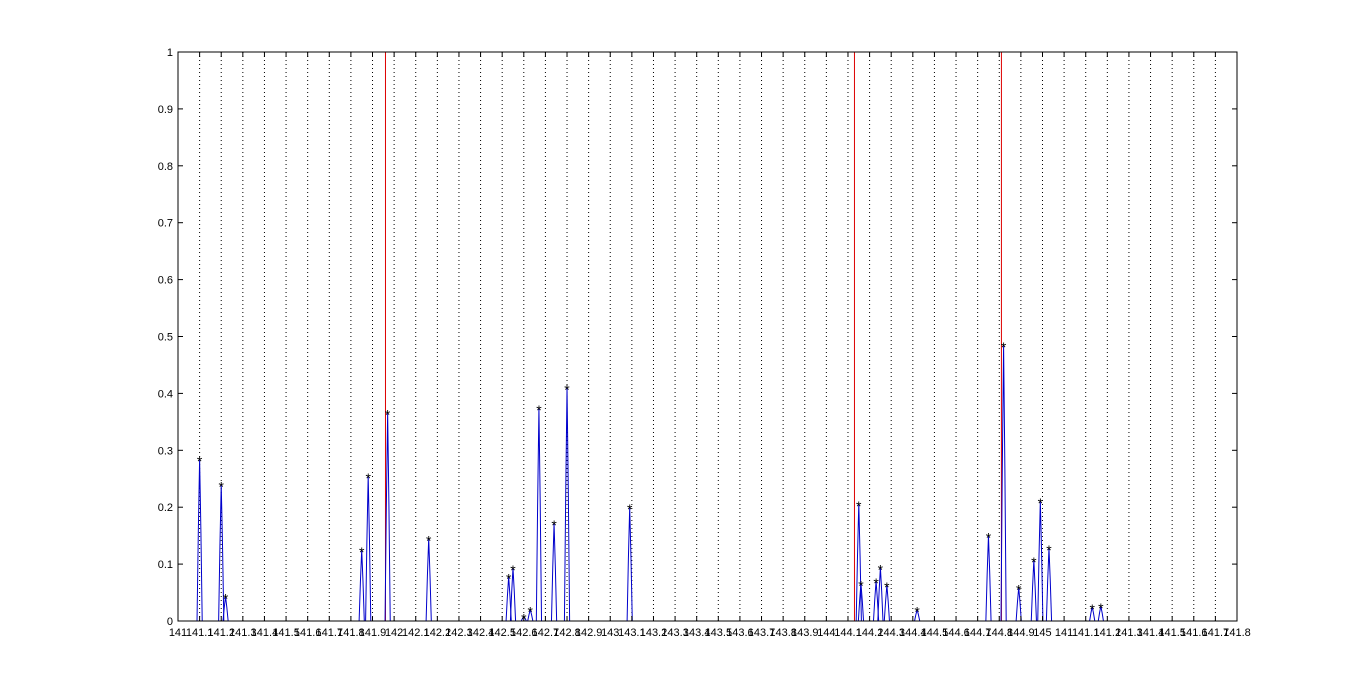 The height and width of the screenshot is (698, 1367). Describe the element at coordinates (394, 633) in the screenshot. I see `x-tick-label: 142` at that location.